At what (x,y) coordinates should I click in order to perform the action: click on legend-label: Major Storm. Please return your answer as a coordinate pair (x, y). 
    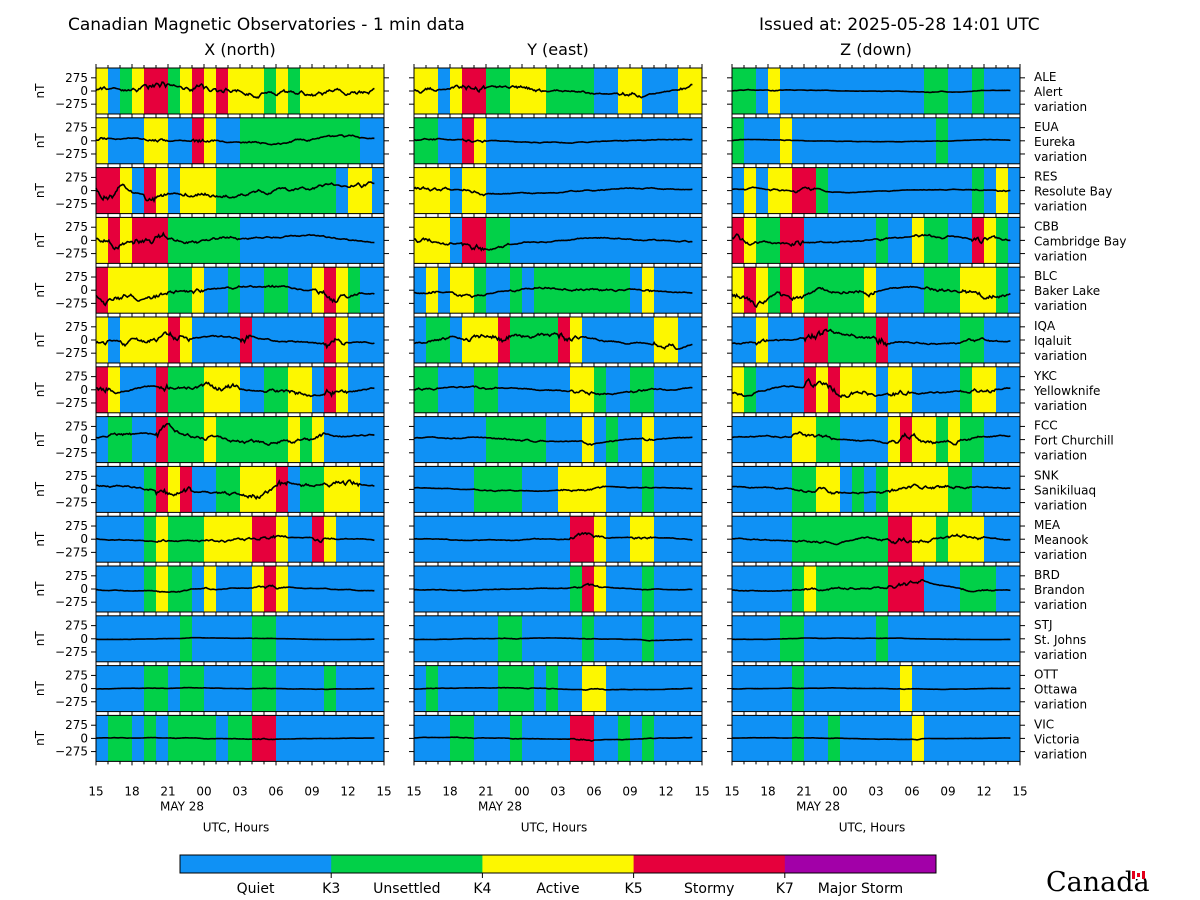
    Looking at the image, I should click on (860, 889).